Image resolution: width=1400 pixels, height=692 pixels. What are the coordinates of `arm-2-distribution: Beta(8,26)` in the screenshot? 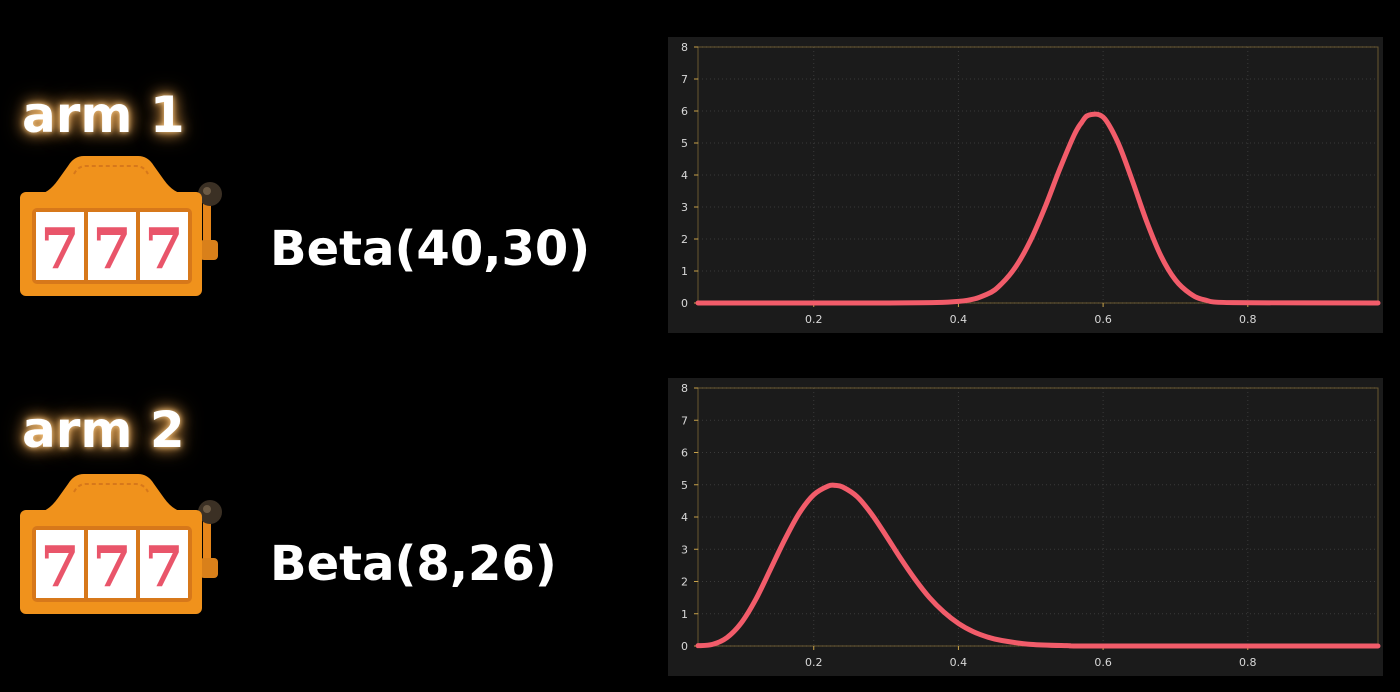 It's located at (413, 564).